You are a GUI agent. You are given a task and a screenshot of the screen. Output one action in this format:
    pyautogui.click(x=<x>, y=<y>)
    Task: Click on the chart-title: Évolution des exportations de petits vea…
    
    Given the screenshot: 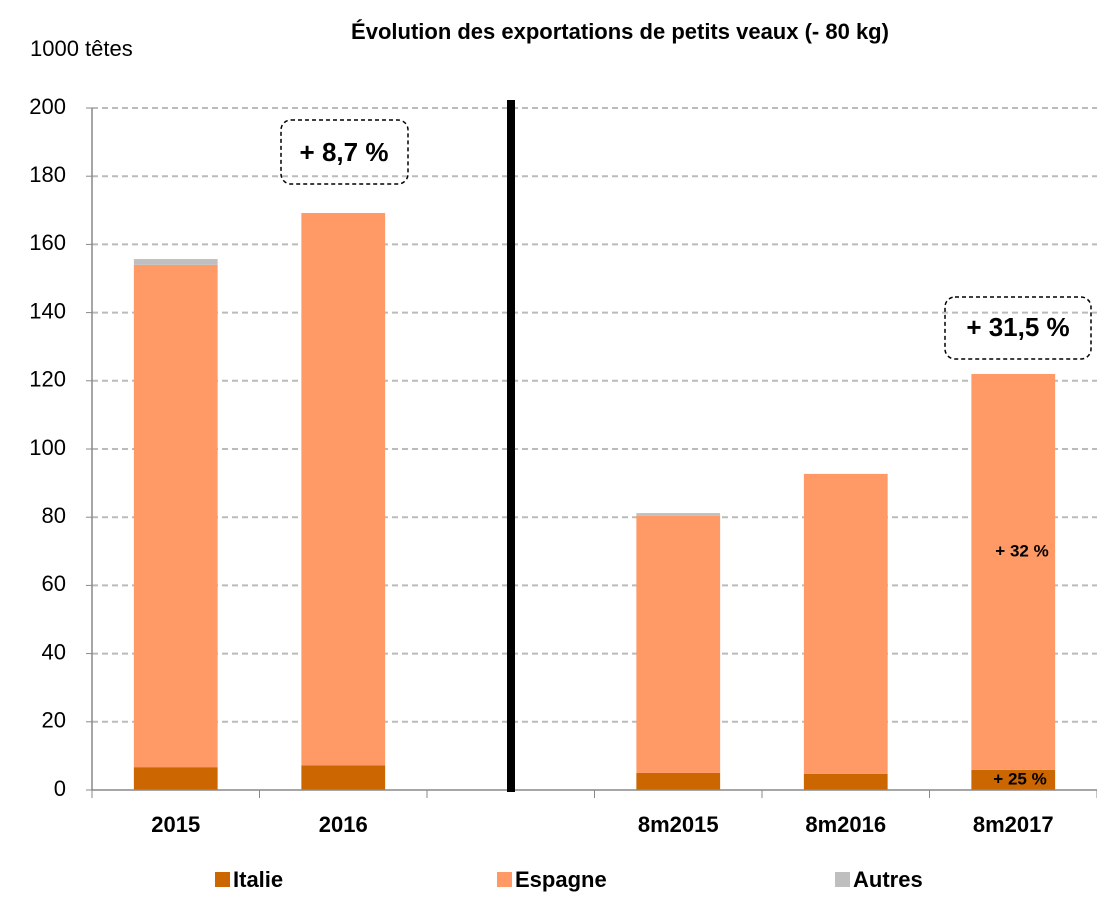 What is the action you would take?
    pyautogui.click(x=620, y=31)
    